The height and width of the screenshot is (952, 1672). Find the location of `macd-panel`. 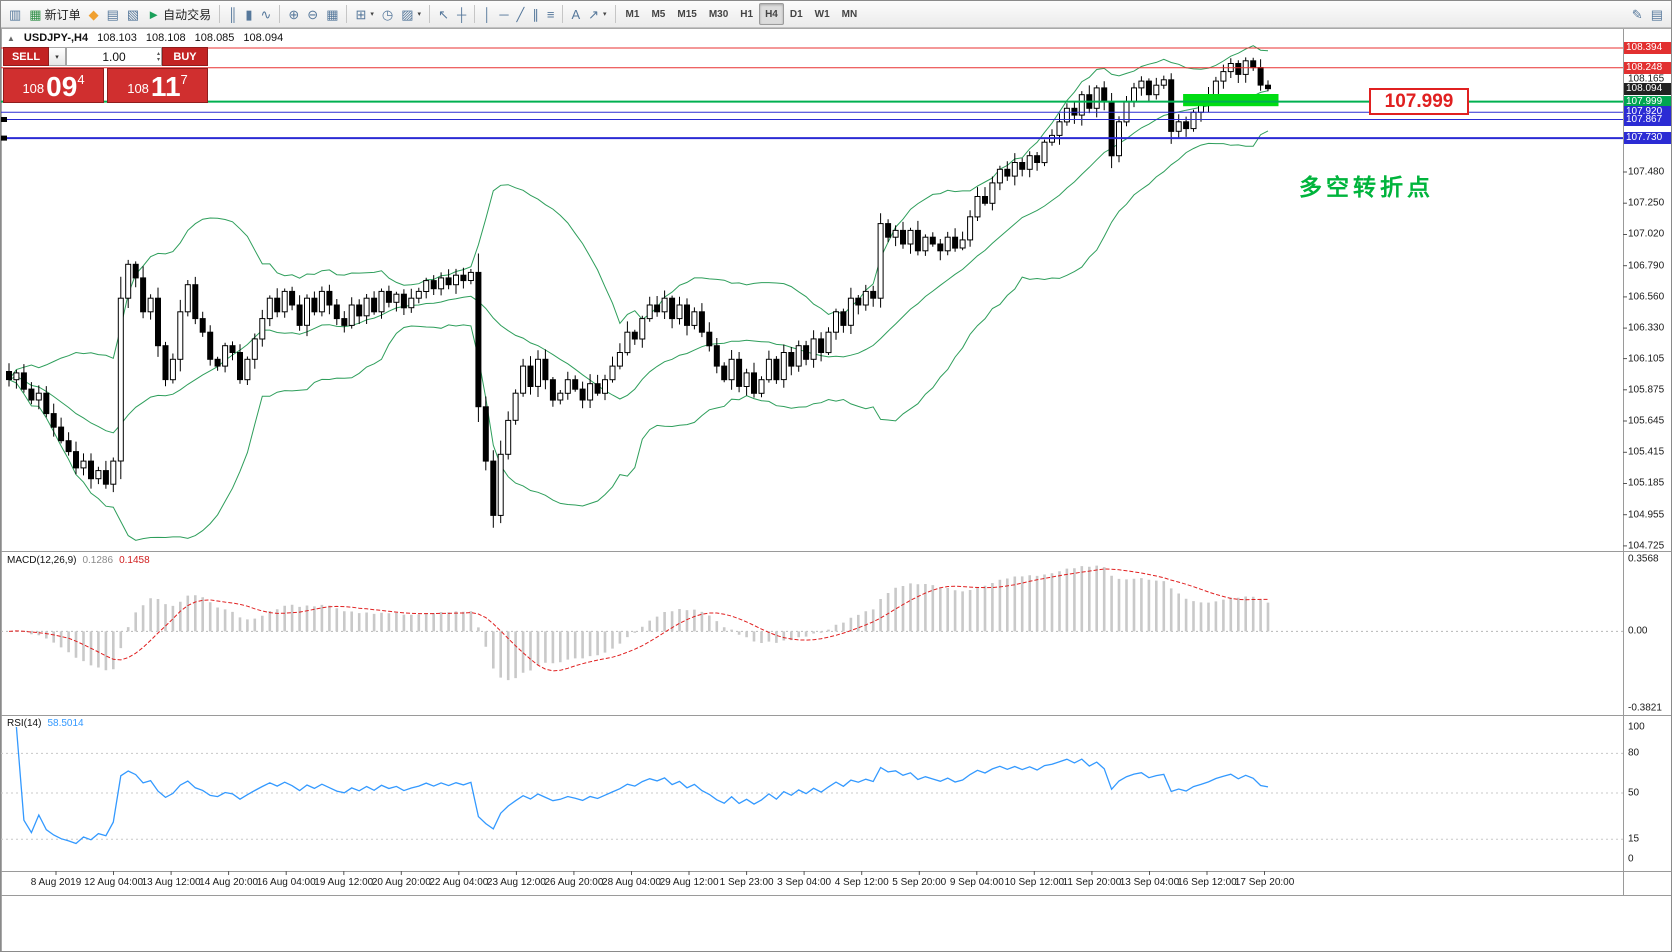

macd-panel is located at coordinates (812, 623).